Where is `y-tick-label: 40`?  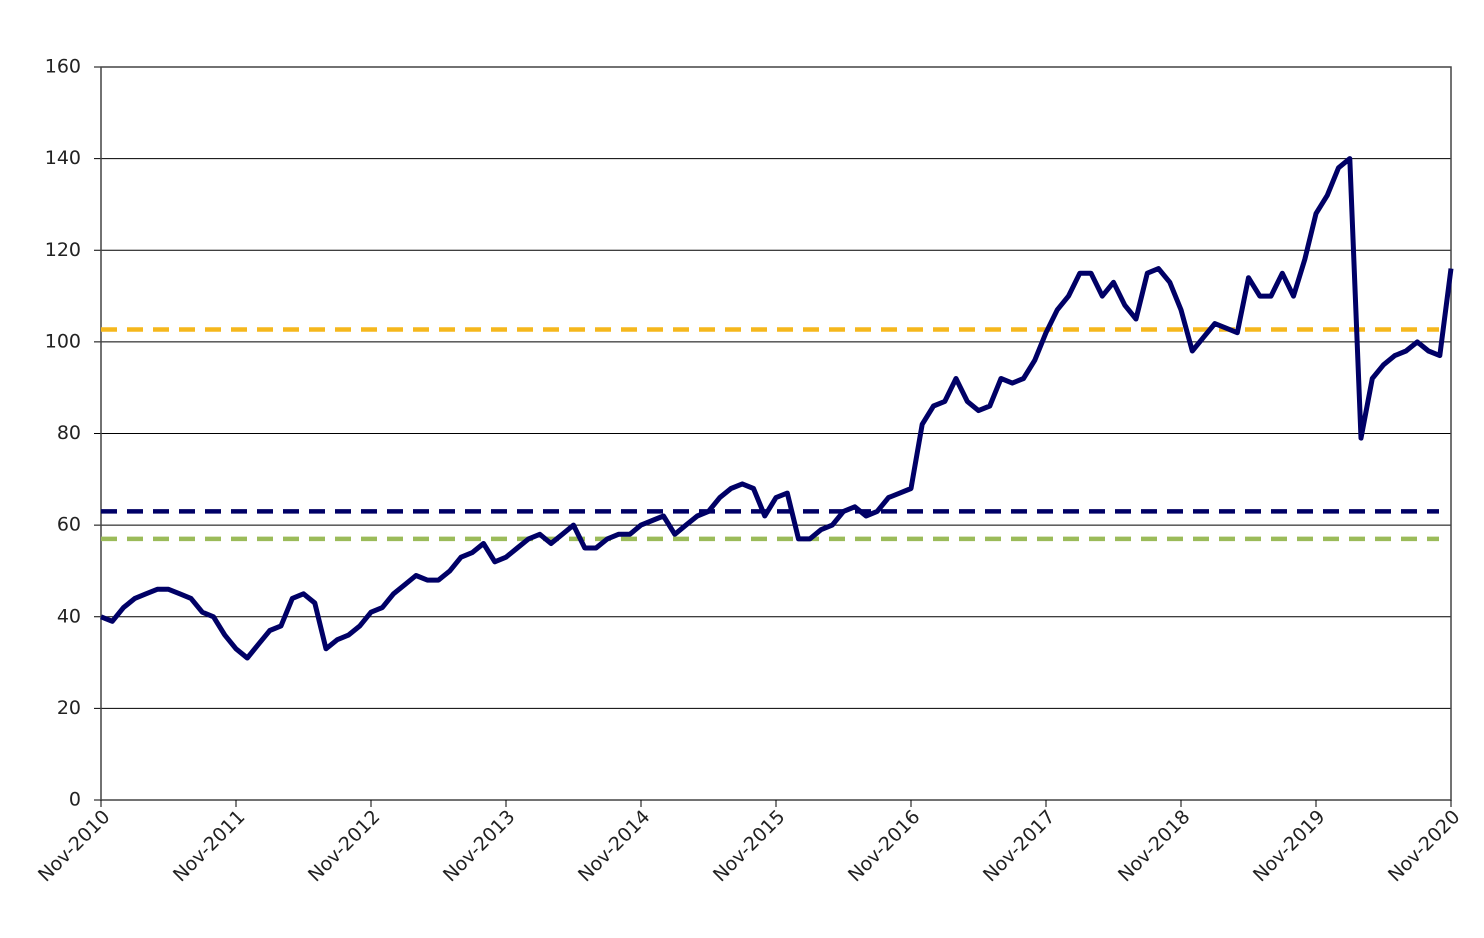 y-tick-label: 40 is located at coordinates (69, 616).